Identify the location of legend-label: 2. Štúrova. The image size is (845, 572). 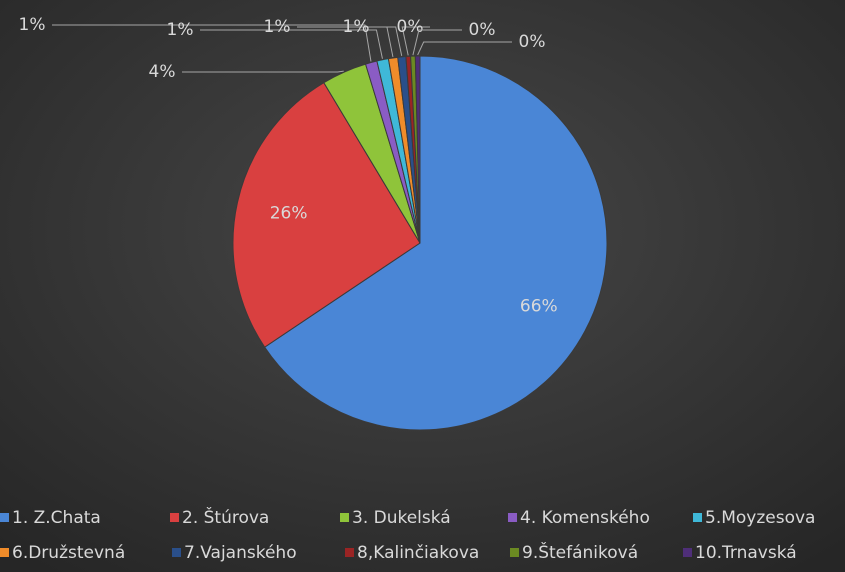
(225, 517).